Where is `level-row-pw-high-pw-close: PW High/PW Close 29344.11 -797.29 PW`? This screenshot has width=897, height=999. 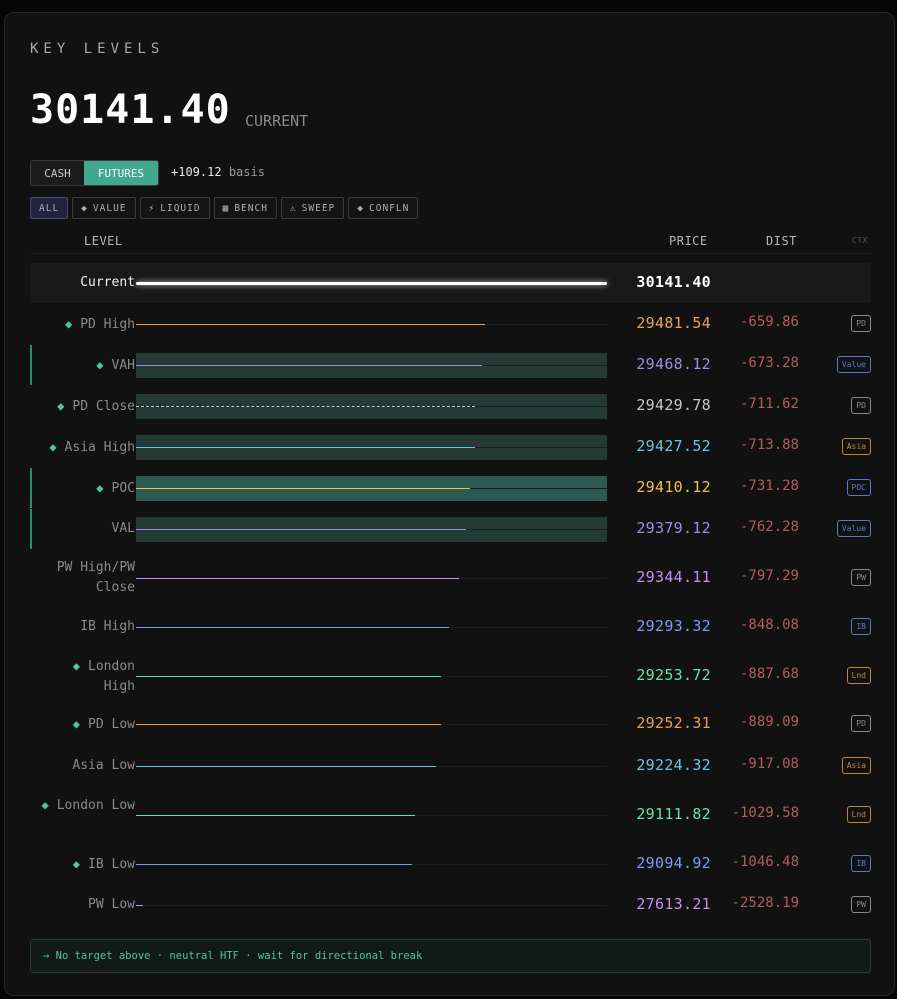
level-row-pw-high-pw-close: PW High/PW Close 29344.11 -797.29 PW is located at coordinates (450, 578).